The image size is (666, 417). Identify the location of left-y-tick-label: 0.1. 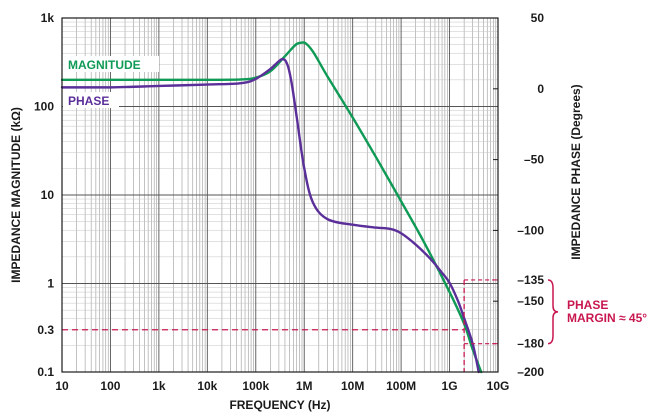
(45, 372).